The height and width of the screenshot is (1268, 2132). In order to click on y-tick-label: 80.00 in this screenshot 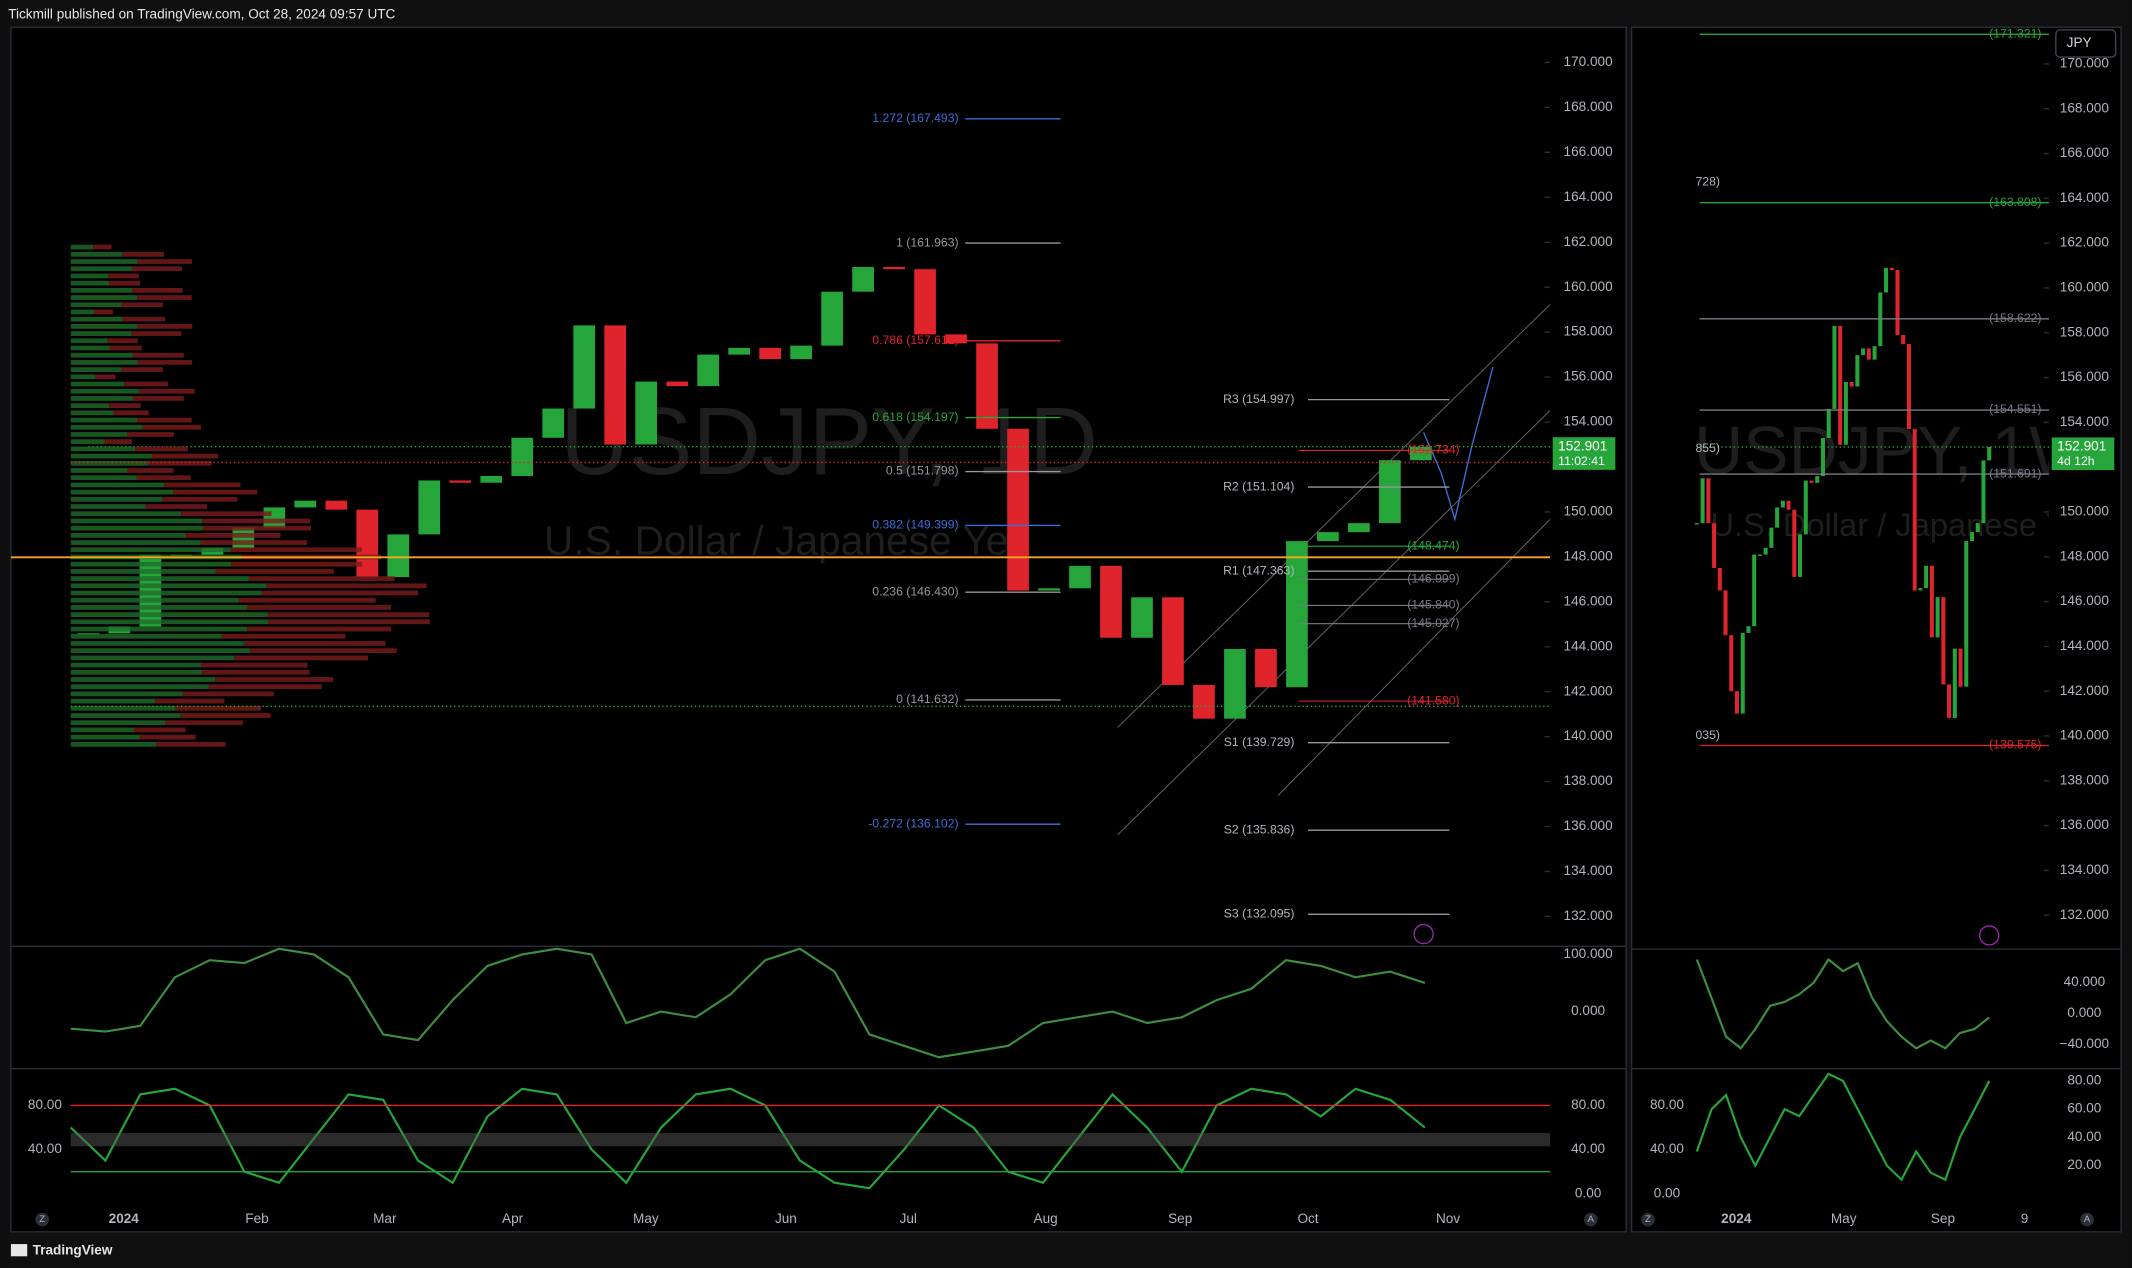, I will do `click(45, 1104)`.